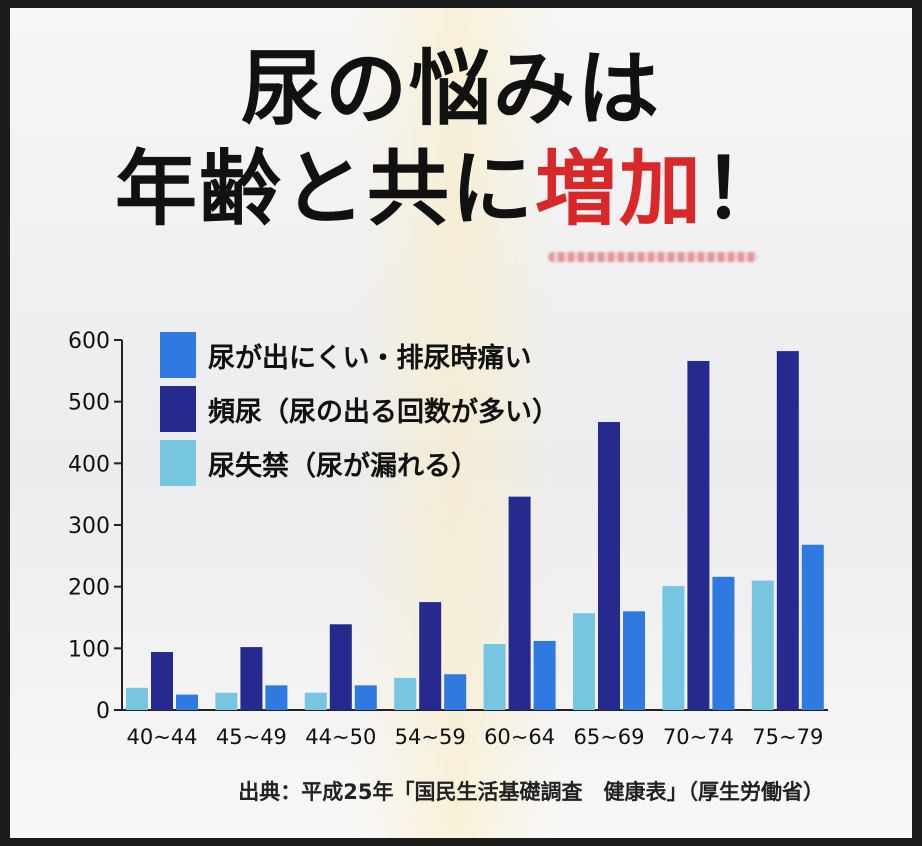  I want to click on source-citation: 出典：平成25年「国民生活基礎調査 健康表」（厚生労働省）, so click(531, 792).